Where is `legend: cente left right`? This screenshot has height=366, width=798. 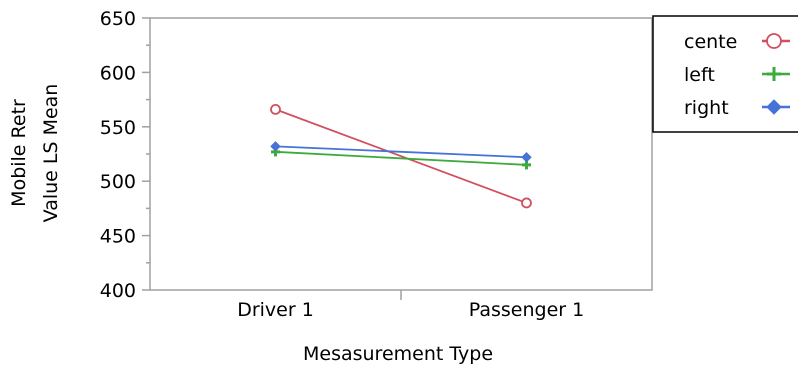 legend: cente left right is located at coordinates (725, 74).